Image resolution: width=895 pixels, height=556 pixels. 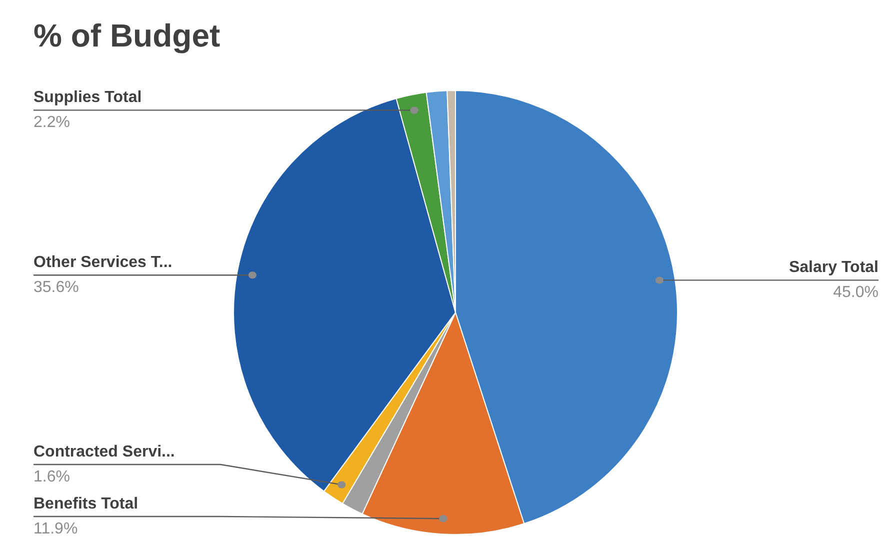 What do you see at coordinates (88, 97) in the screenshot?
I see `slice-label: Supplies Total` at bounding box center [88, 97].